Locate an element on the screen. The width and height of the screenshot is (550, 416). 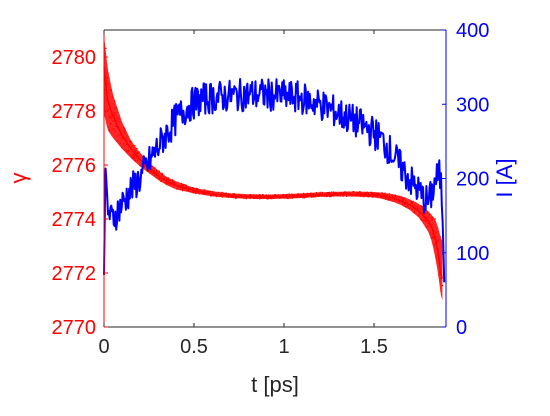
y-right-tick-label: 300 is located at coordinates (472, 105).